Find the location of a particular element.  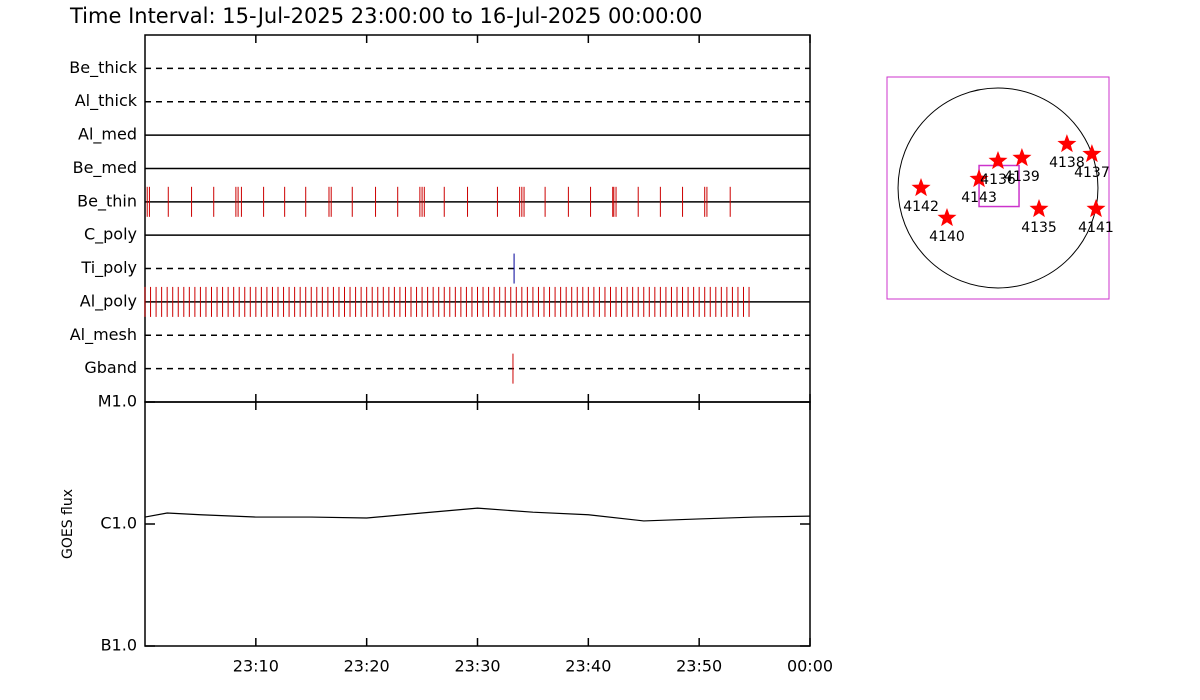

channel-label: Ti_poly is located at coordinates (108, 268).